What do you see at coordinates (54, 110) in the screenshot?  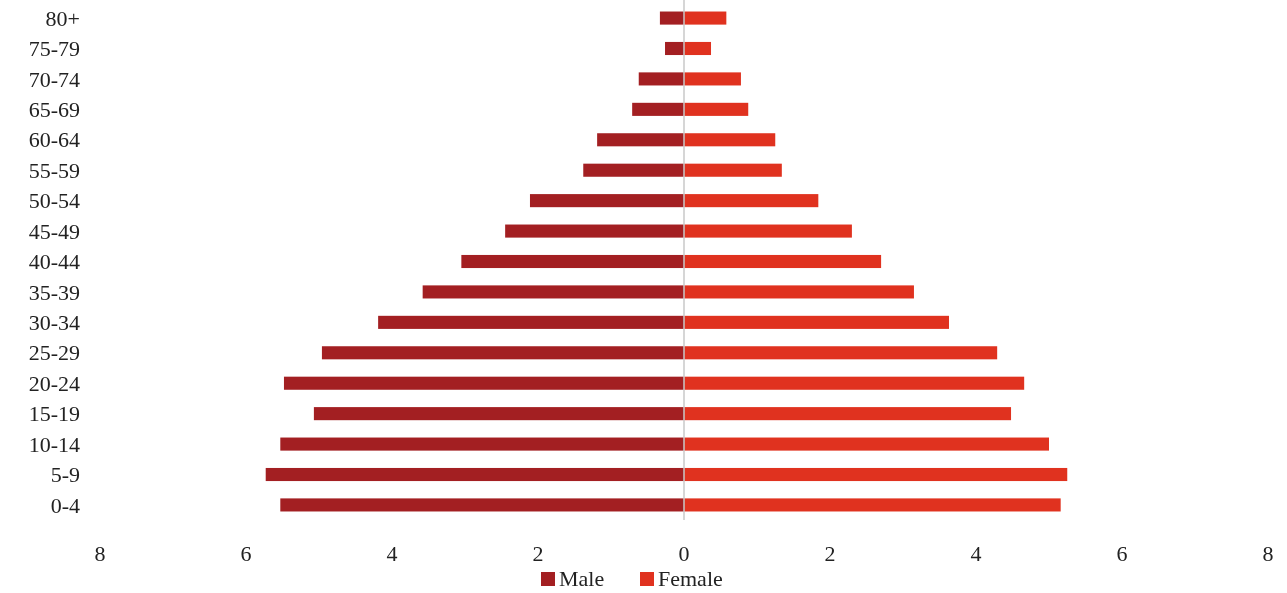 I see `y-tick-label: 65-69` at bounding box center [54, 110].